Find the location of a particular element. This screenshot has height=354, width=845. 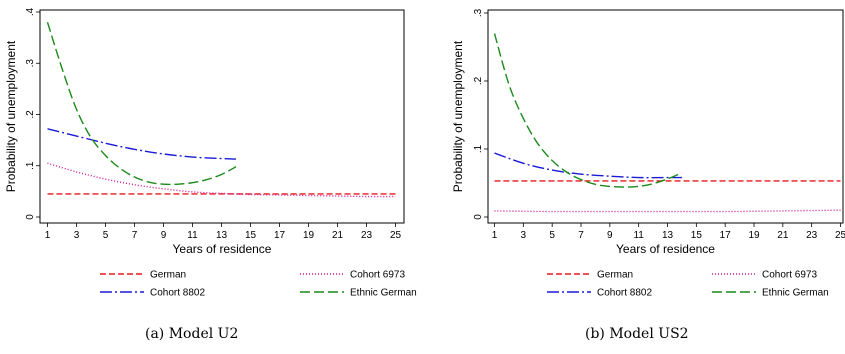

y-tick-label: .4 is located at coordinates (30, 11).